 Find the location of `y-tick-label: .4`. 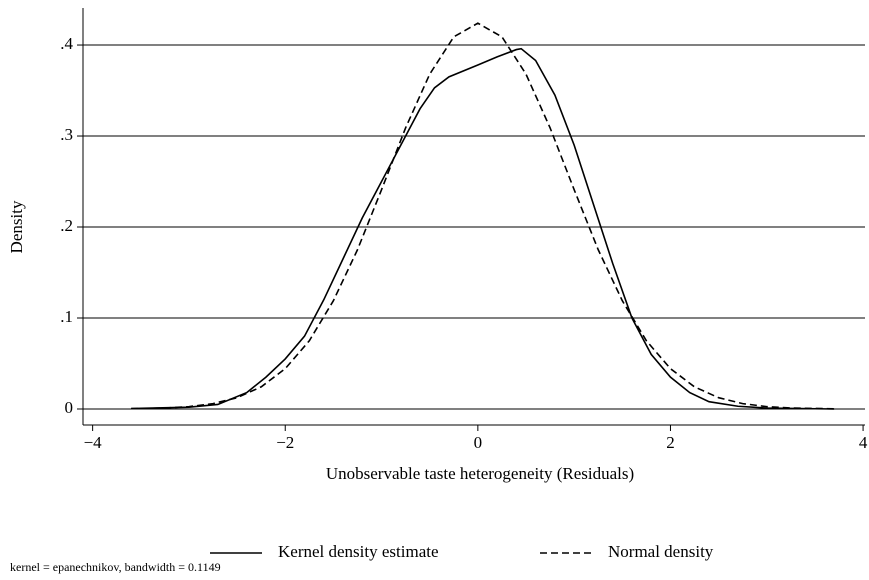

y-tick-label: .4 is located at coordinates (66, 43).